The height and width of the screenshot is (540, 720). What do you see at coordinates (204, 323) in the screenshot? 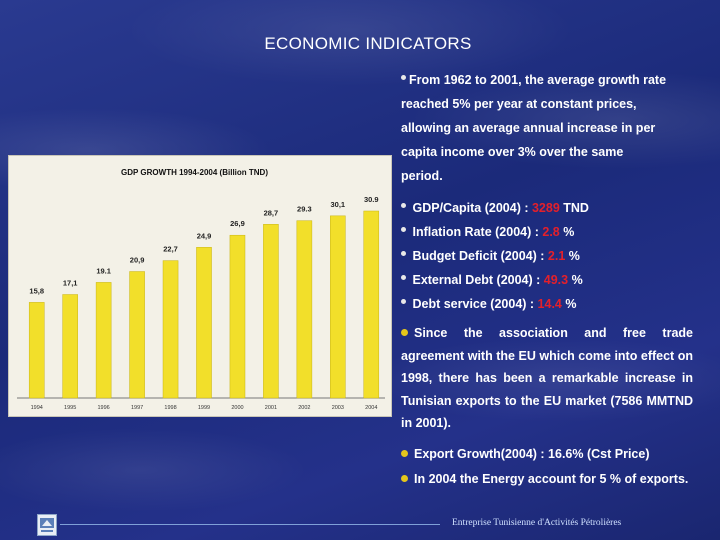
I see `bar-1999` at bounding box center [204, 323].